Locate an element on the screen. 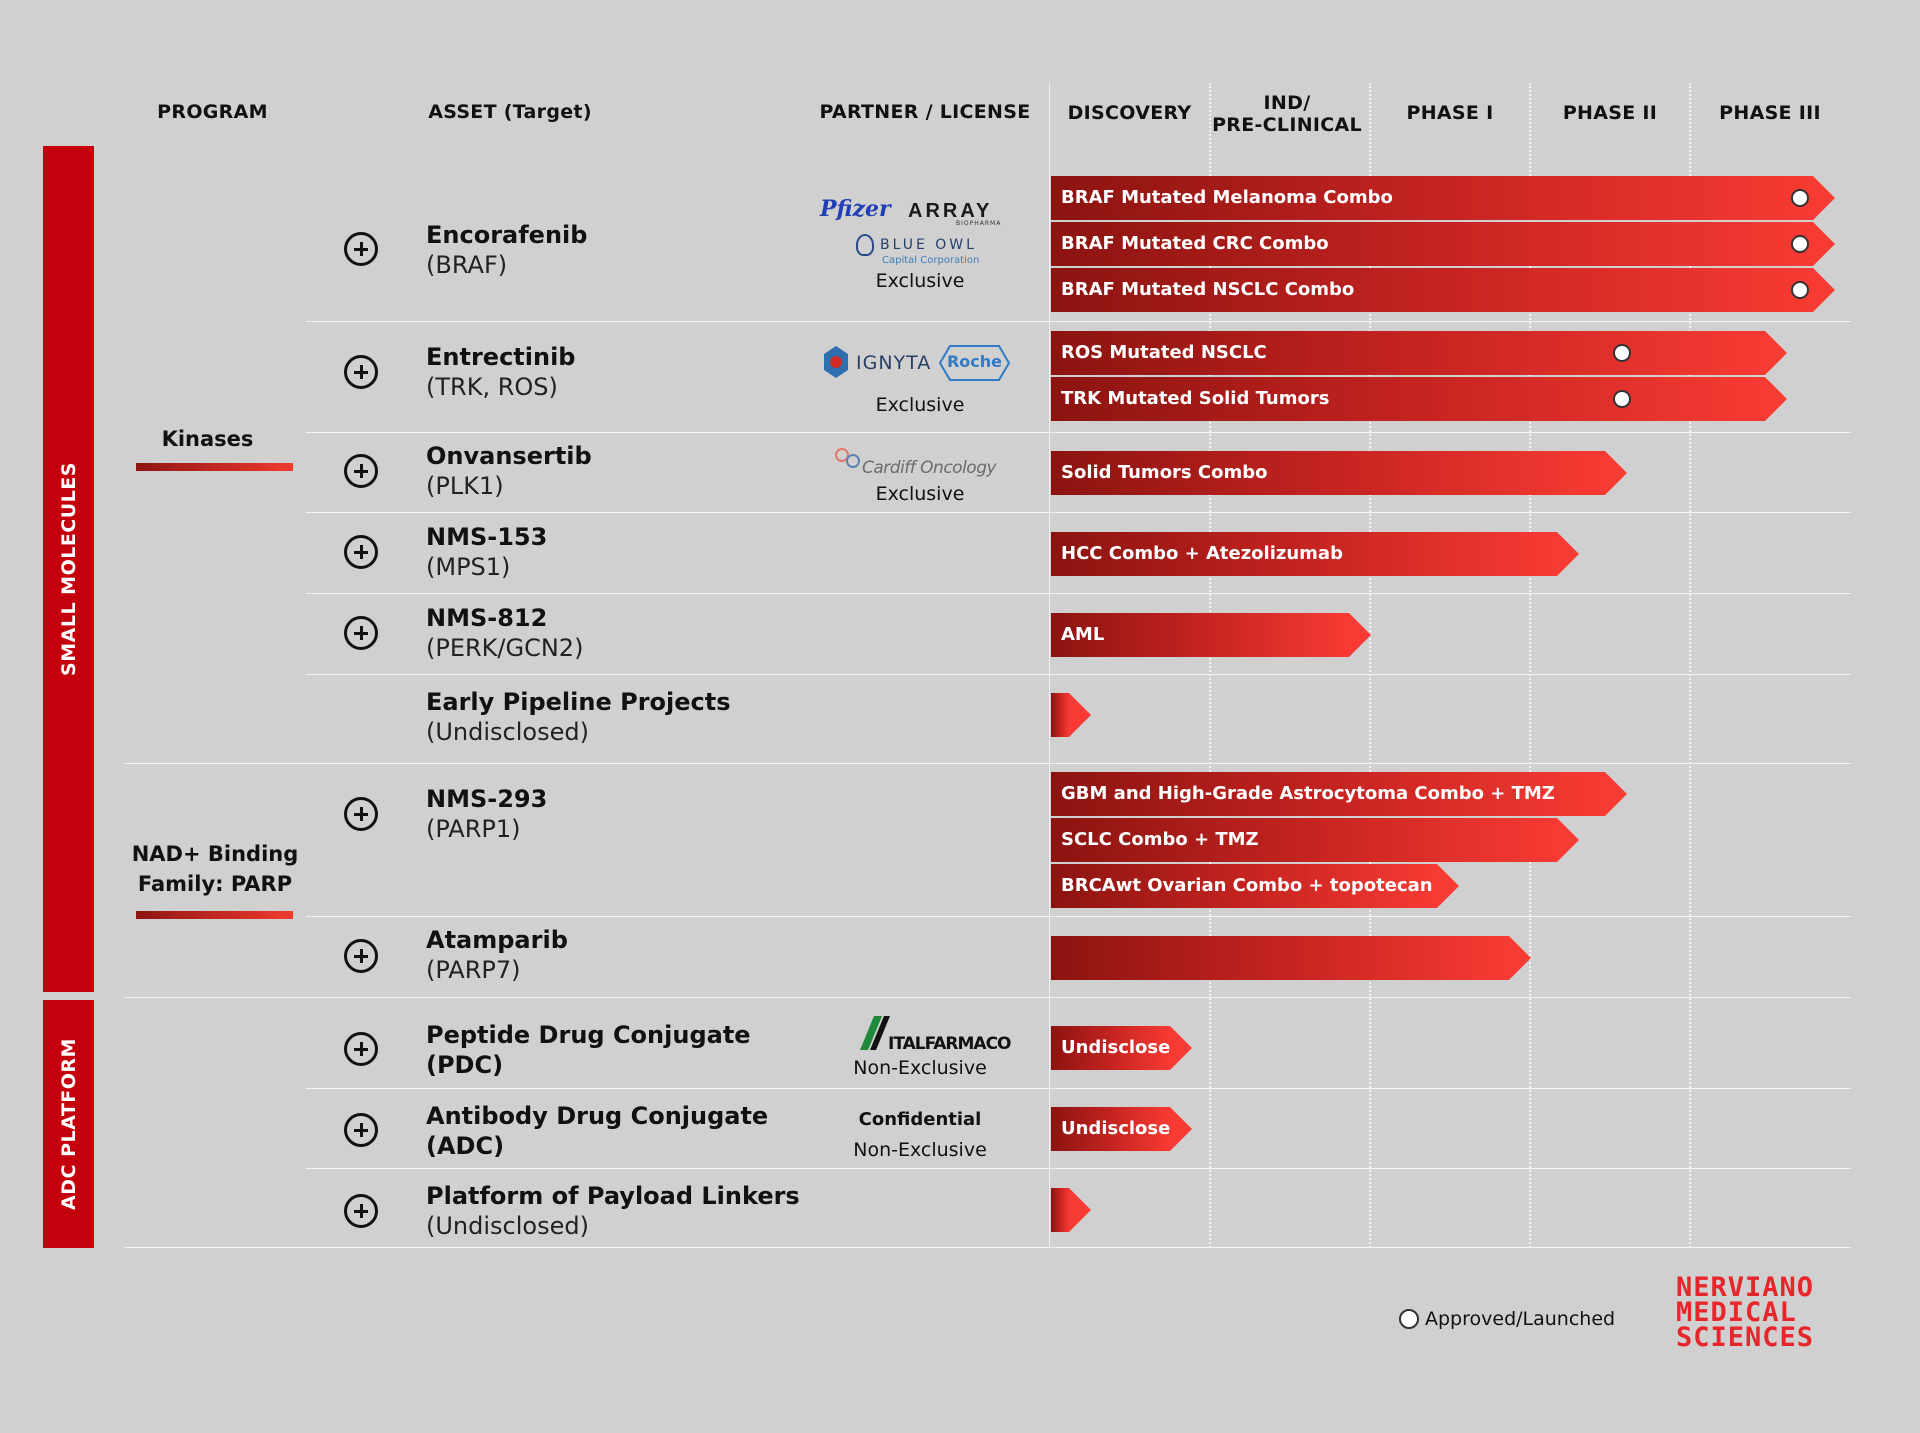  pipeline-bar: BRAF Mutated NSCLC Combo is located at coordinates (1443, 290).